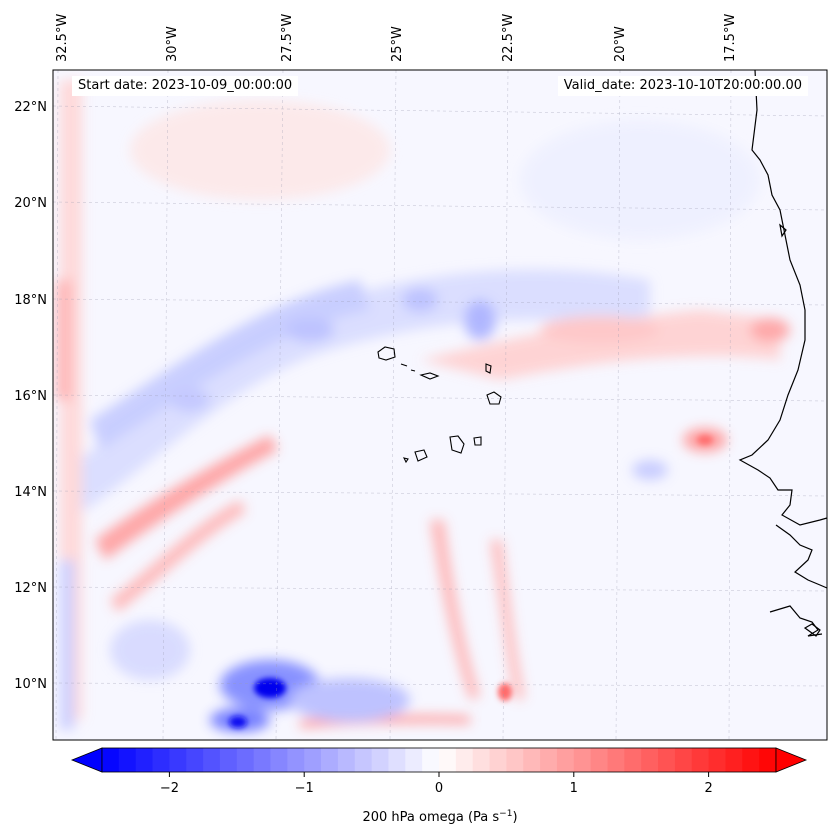  What do you see at coordinates (439, 817) in the screenshot?
I see `colorbar-label: 200 hPa omega (Pa s−1)` at bounding box center [439, 817].